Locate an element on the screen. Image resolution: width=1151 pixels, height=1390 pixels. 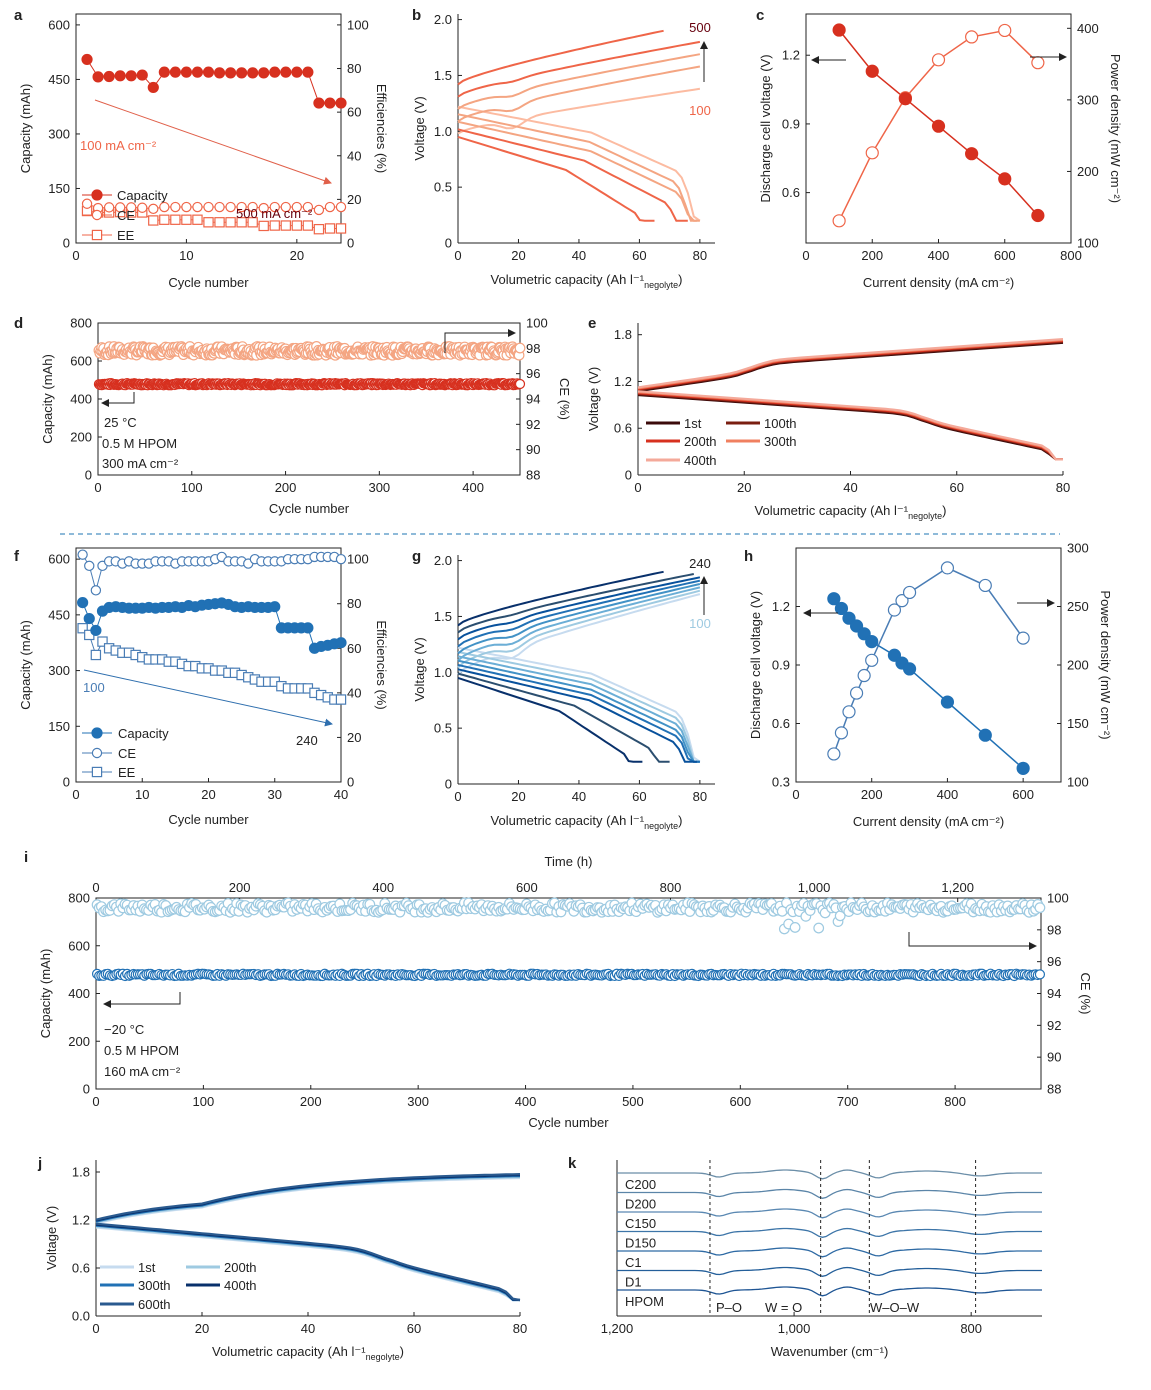
x2-tick-label: 0 is located at coordinates (95, 887).